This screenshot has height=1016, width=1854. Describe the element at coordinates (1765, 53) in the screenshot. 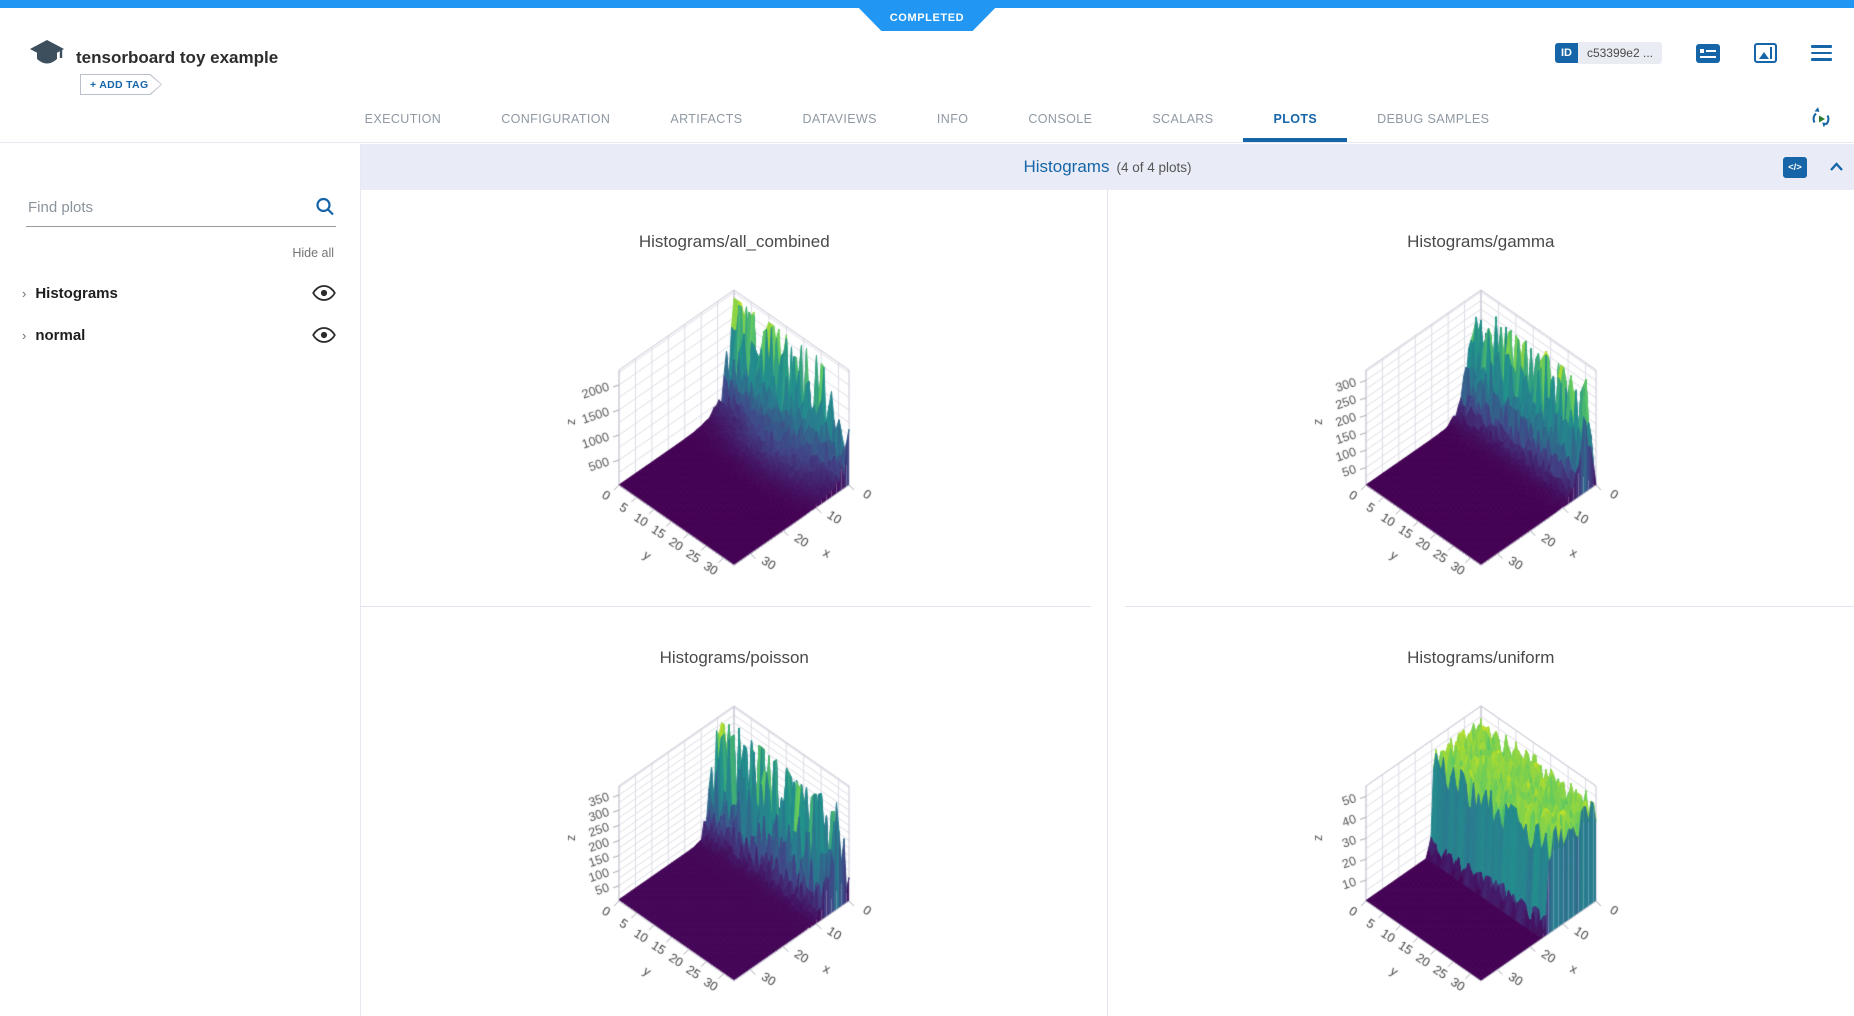

I see `panel-layout-icon` at that location.